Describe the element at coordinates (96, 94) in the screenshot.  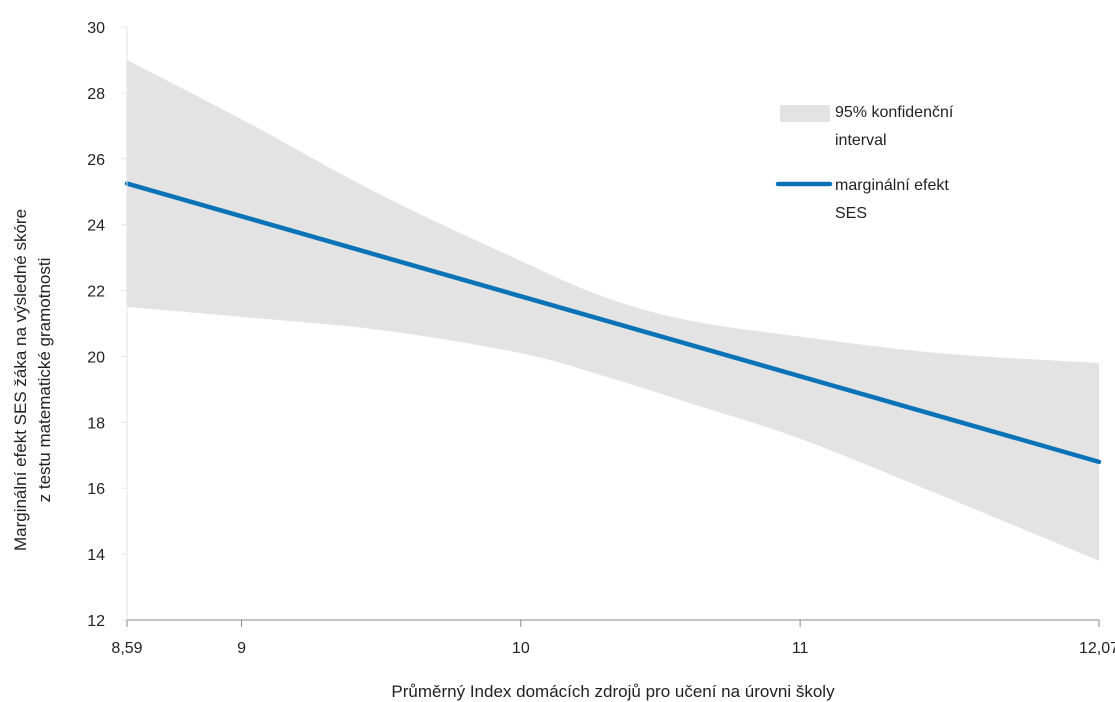
I see `y-tick-label: 28` at that location.